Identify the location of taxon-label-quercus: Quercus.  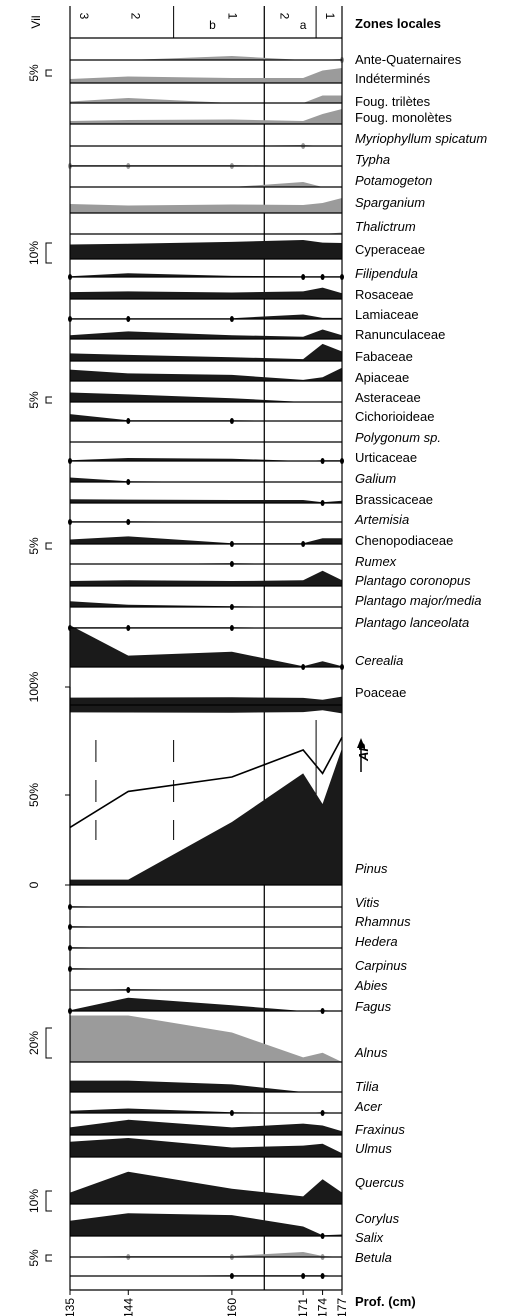
(380, 1182).